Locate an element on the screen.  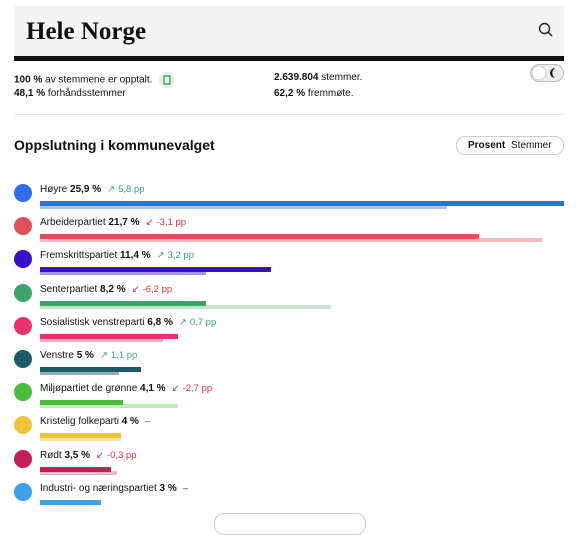
stat-value: 2.639.804 is located at coordinates (296, 77).